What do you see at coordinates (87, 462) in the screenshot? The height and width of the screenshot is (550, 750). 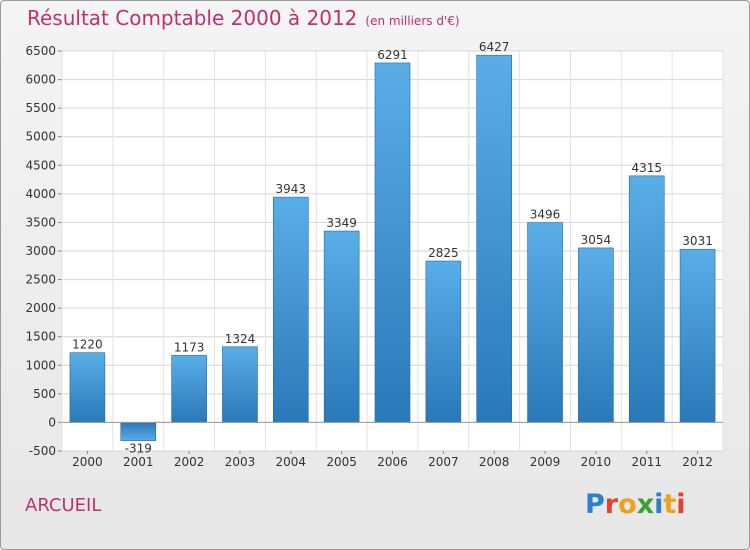 I see `x-tick-label: 2000` at bounding box center [87, 462].